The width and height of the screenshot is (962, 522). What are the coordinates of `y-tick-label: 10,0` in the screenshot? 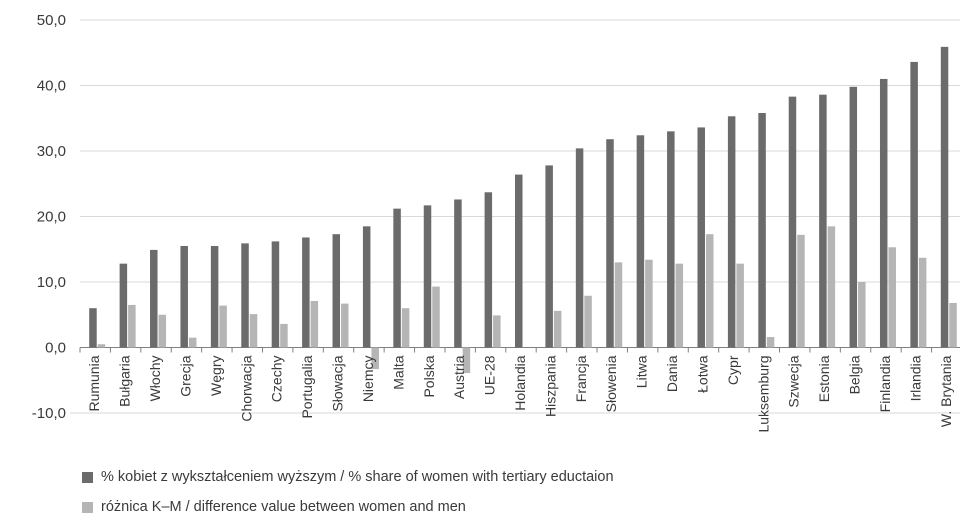 It's located at (51, 282).